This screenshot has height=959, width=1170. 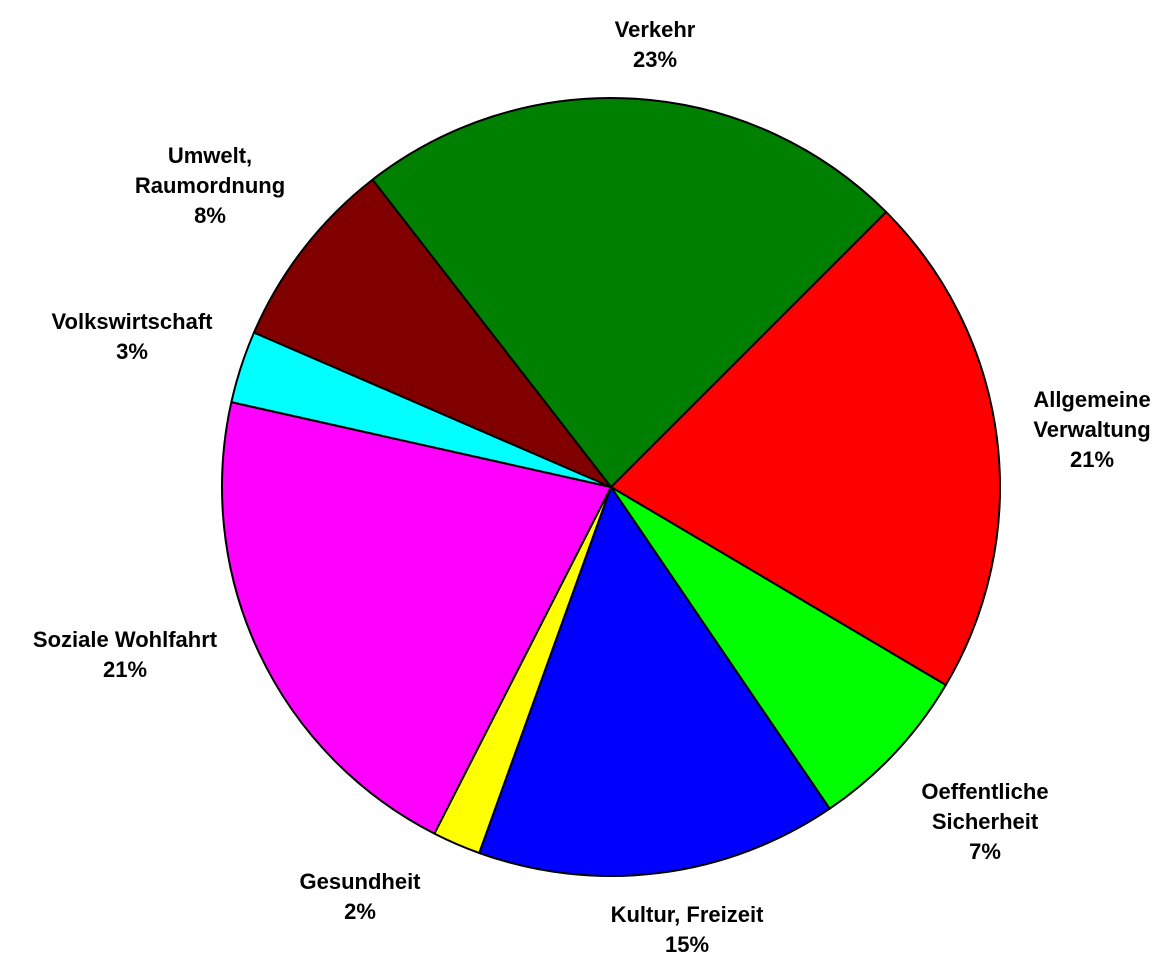 I want to click on slice-label: Gesundheit 2%, so click(x=359, y=897).